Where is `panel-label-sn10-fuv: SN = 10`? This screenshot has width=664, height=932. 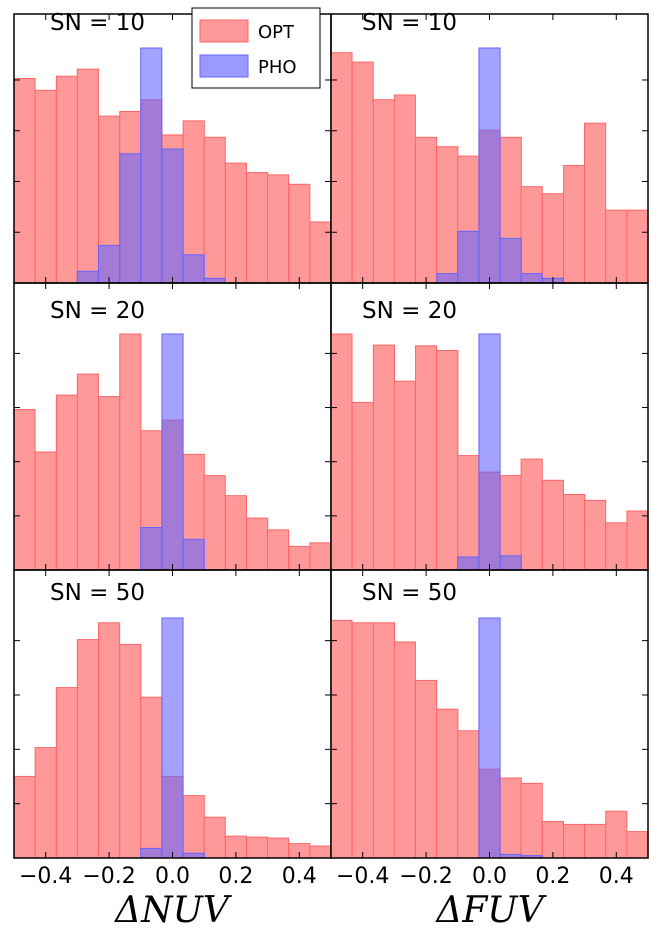 panel-label-sn10-fuv: SN = 10 is located at coordinates (409, 23).